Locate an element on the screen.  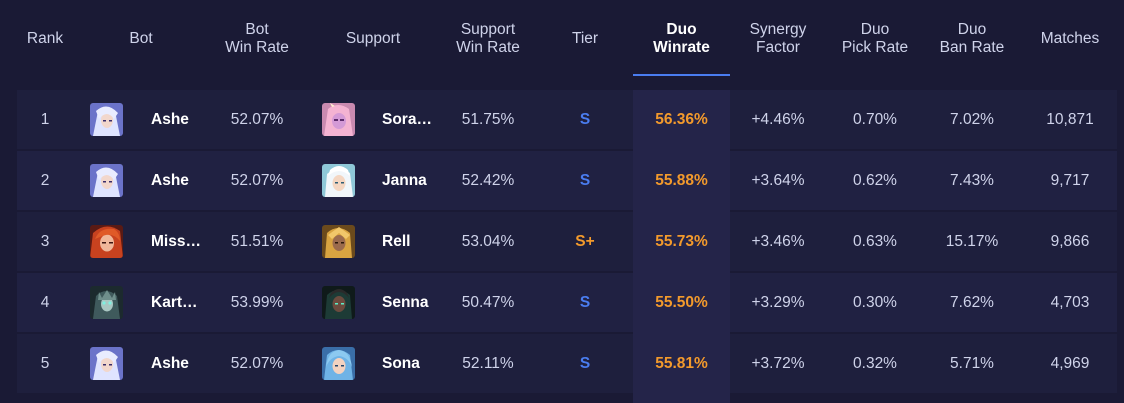
matches-count: 9,717 is located at coordinates (1070, 180).